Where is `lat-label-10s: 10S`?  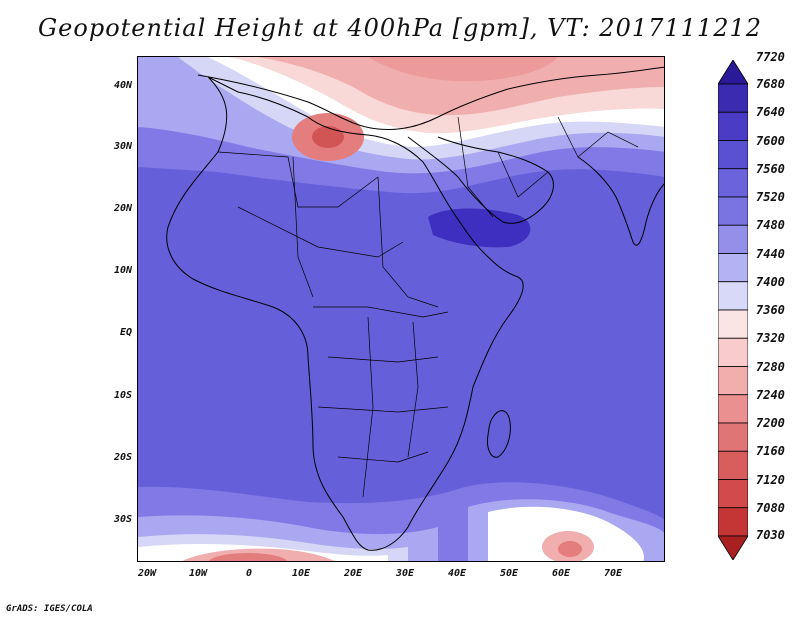
lat-label-10s: 10S is located at coordinates (122, 395).